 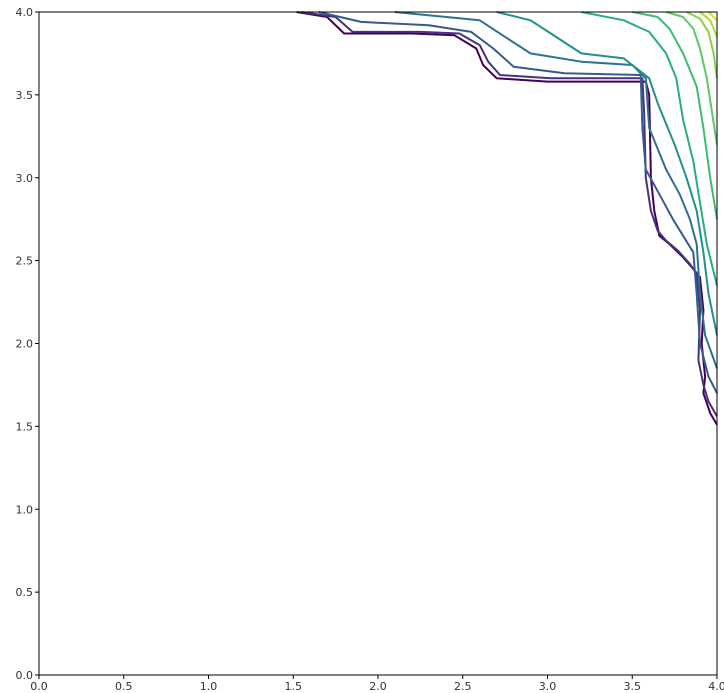 What do you see at coordinates (548, 686) in the screenshot?
I see `x-tick-label: 3.0` at bounding box center [548, 686].